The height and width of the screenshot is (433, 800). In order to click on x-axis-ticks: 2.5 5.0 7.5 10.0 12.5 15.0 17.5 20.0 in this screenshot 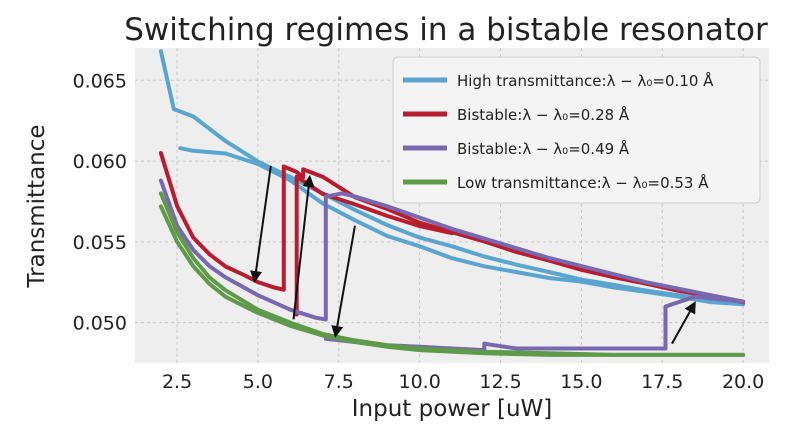, I will do `click(463, 382)`.